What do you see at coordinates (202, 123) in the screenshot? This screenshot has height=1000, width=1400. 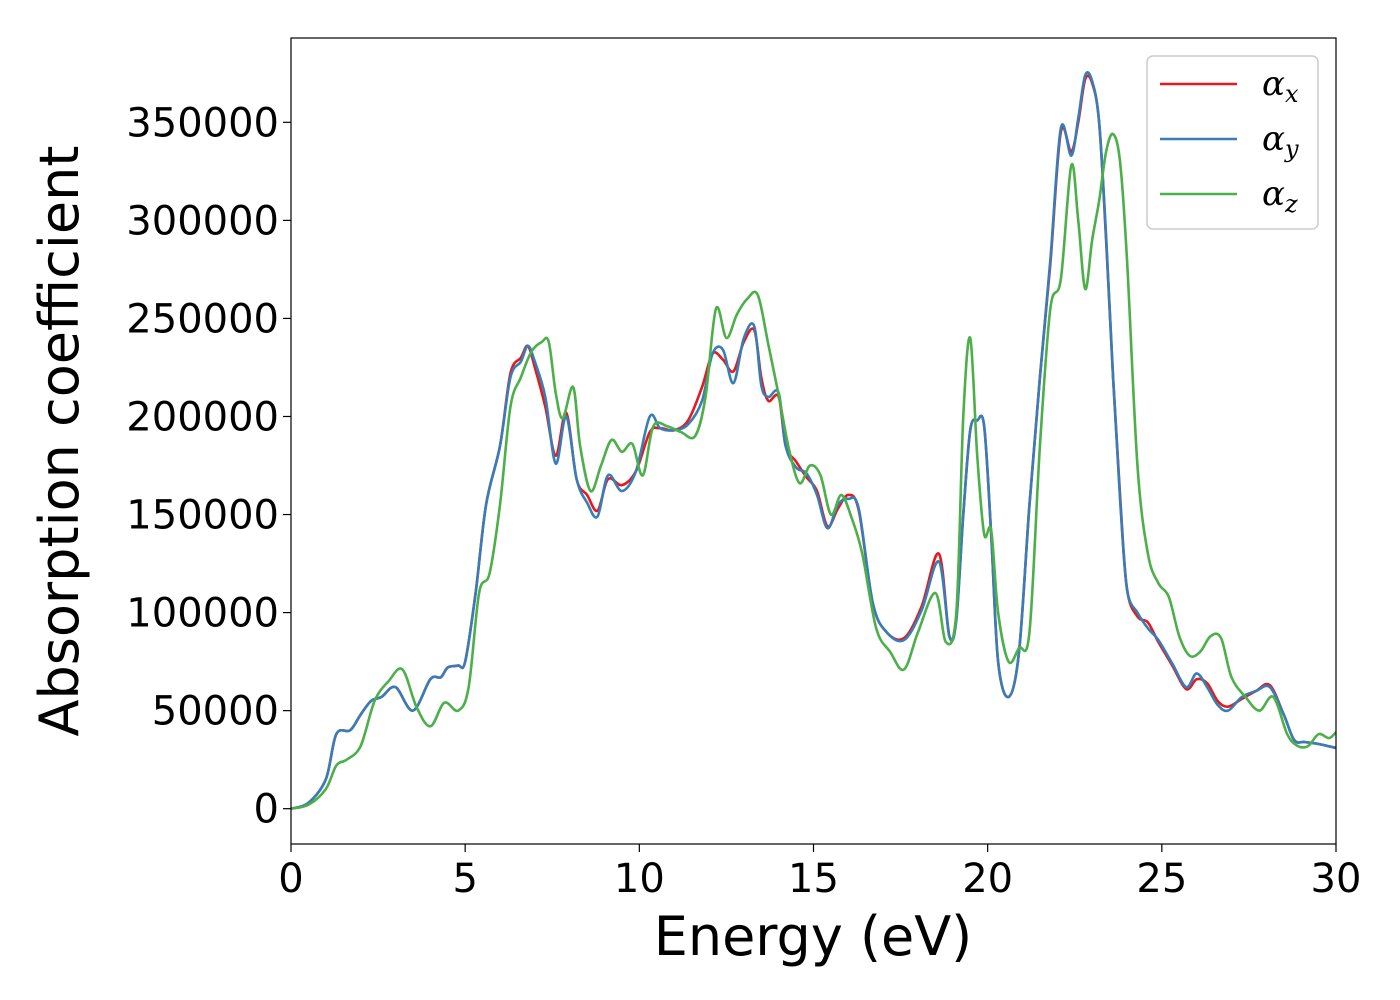 I see `y-tick-label: 350000` at bounding box center [202, 123].